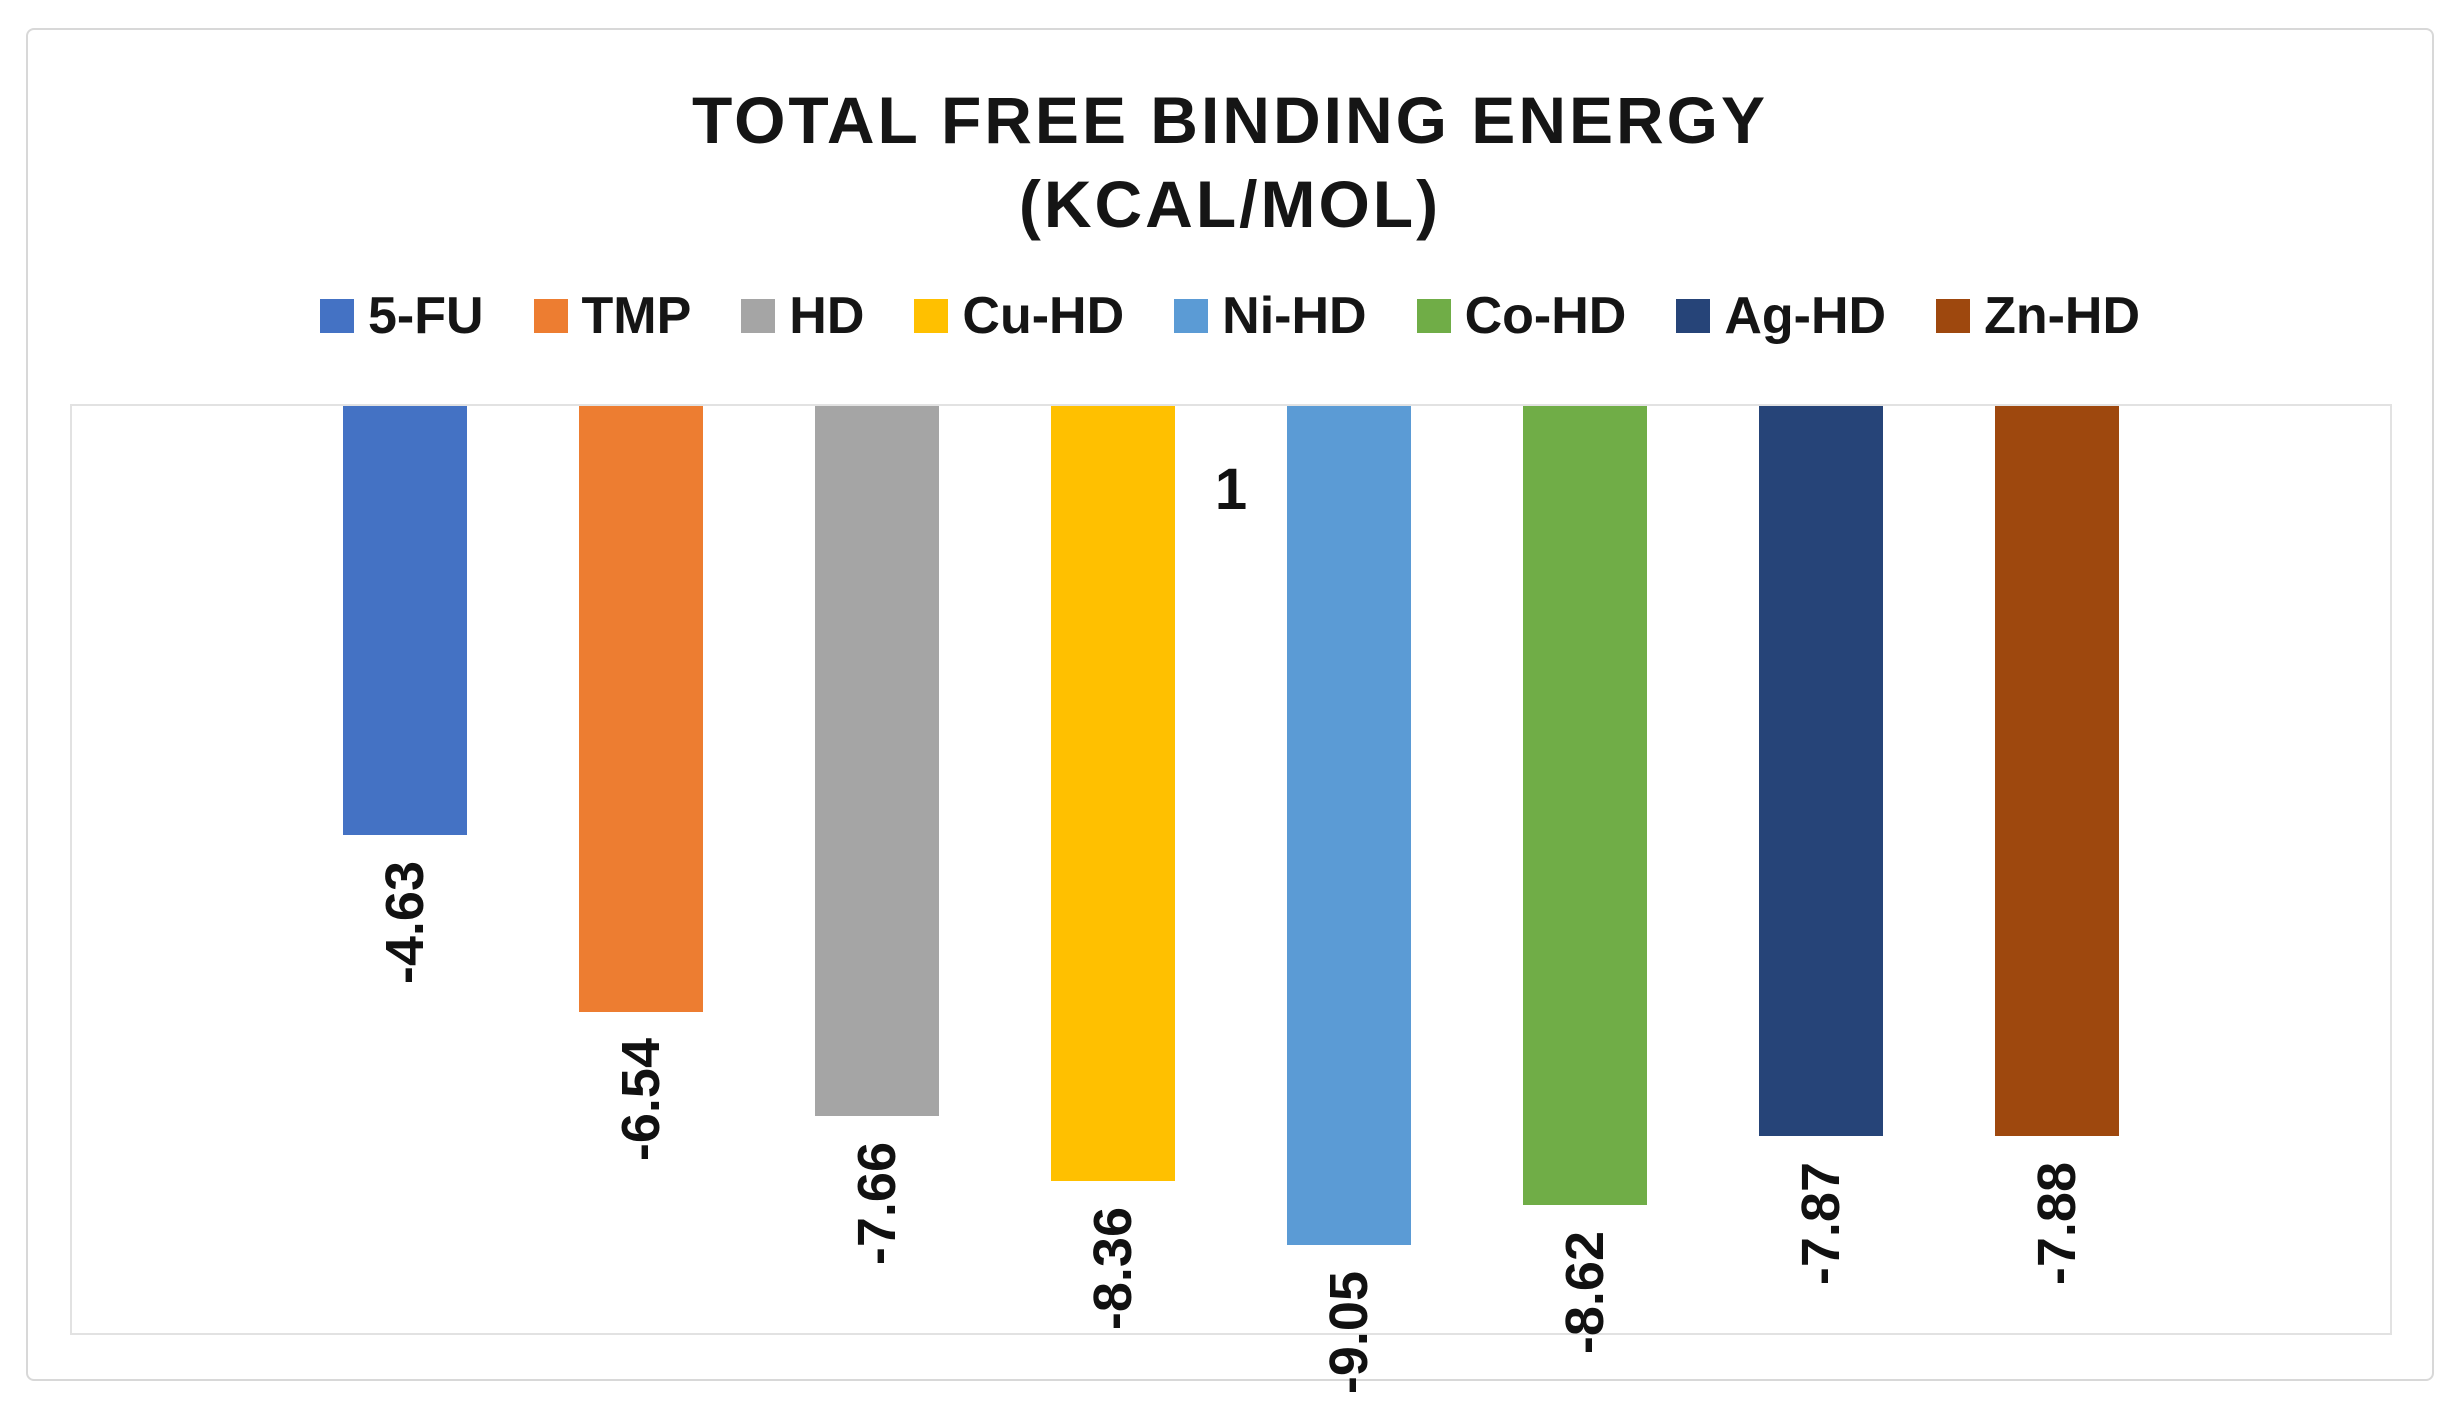 The width and height of the screenshot is (2462, 1414). Describe the element at coordinates (1294, 316) in the screenshot. I see `legend-label: Ni-HD` at that location.